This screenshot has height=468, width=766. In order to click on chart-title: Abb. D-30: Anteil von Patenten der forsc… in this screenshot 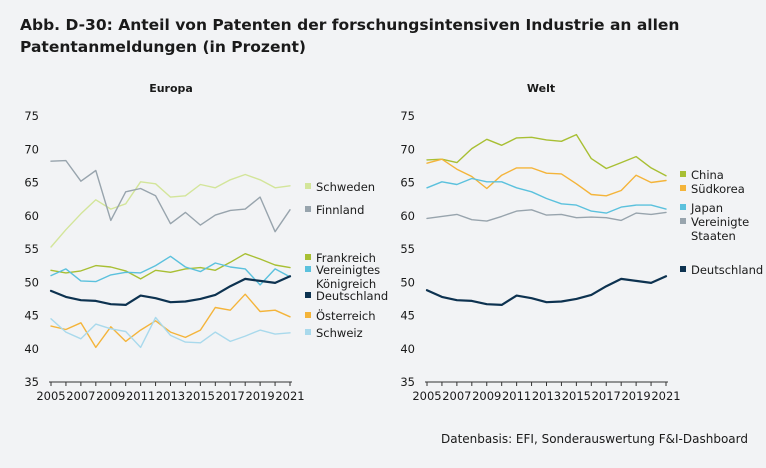, I will do `click(350, 36)`.